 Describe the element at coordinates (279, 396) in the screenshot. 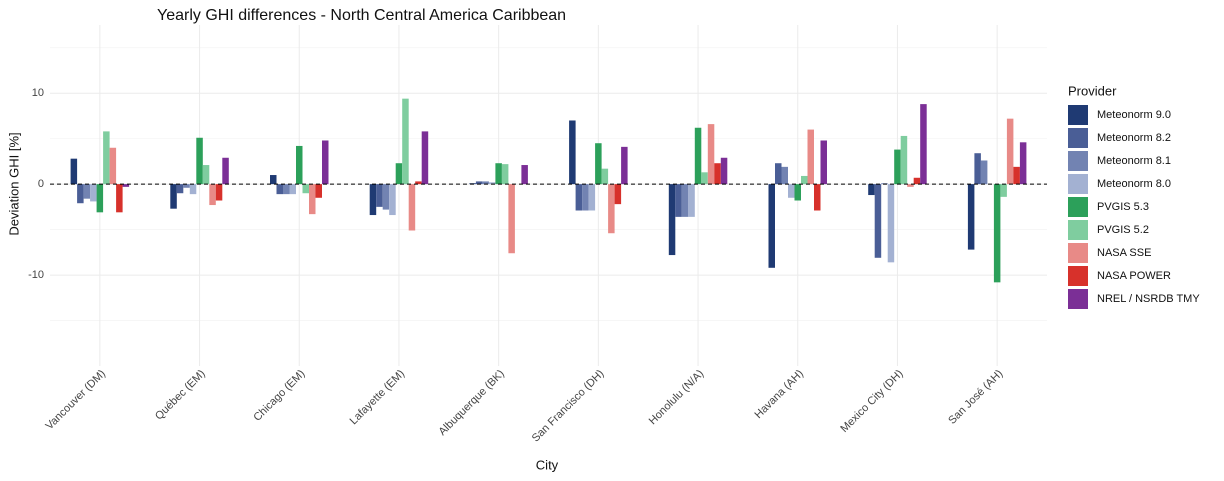

I see `x-tick-label: Chicago (EM)` at that location.